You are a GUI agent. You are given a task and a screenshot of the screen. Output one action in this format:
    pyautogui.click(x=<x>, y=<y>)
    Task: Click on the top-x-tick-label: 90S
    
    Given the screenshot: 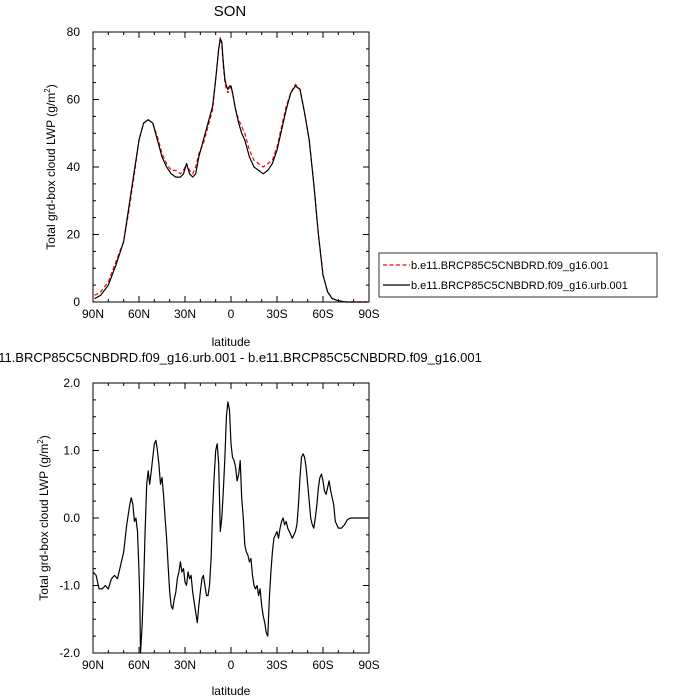 What is the action you would take?
    pyautogui.click(x=368, y=314)
    